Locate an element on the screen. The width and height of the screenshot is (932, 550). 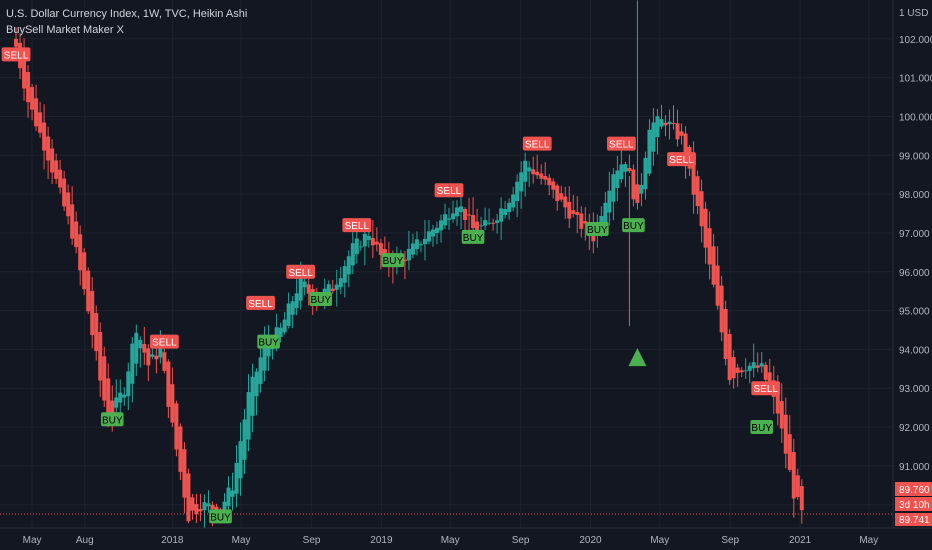
time-tick-label: May is located at coordinates (32, 540).